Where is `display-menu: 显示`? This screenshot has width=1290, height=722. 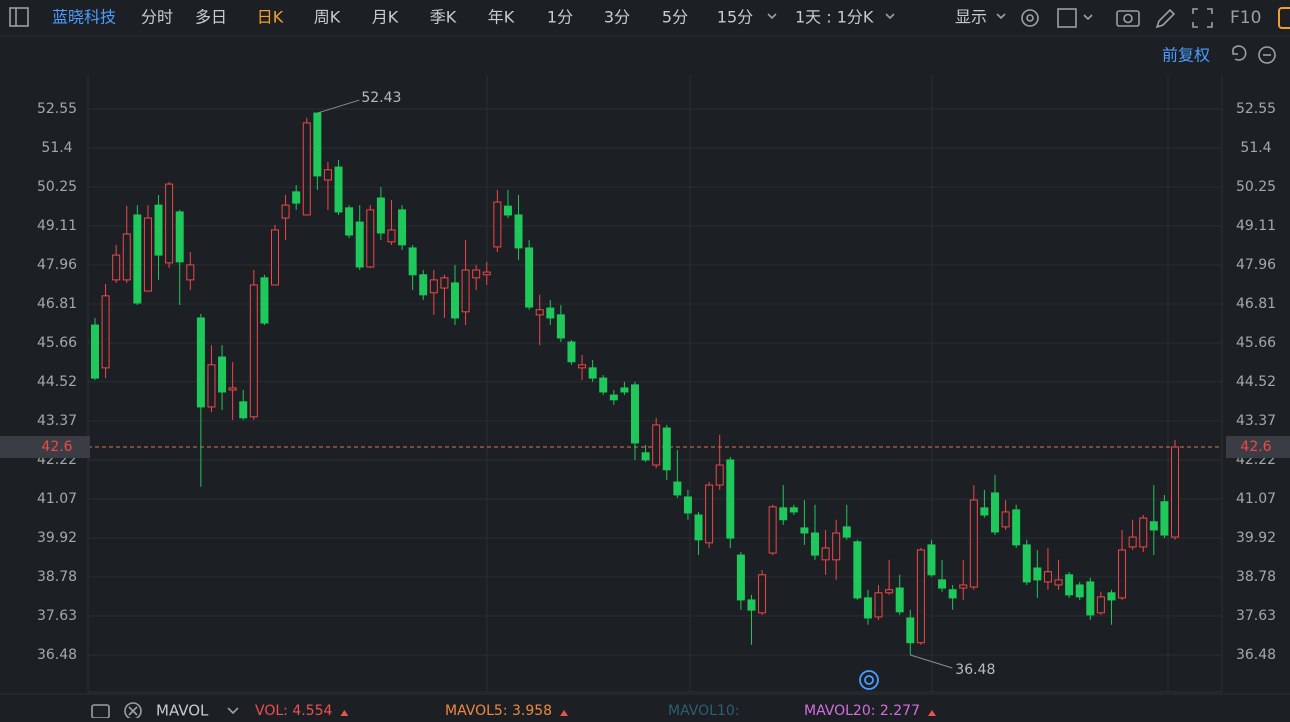
display-menu: 显示 is located at coordinates (971, 17).